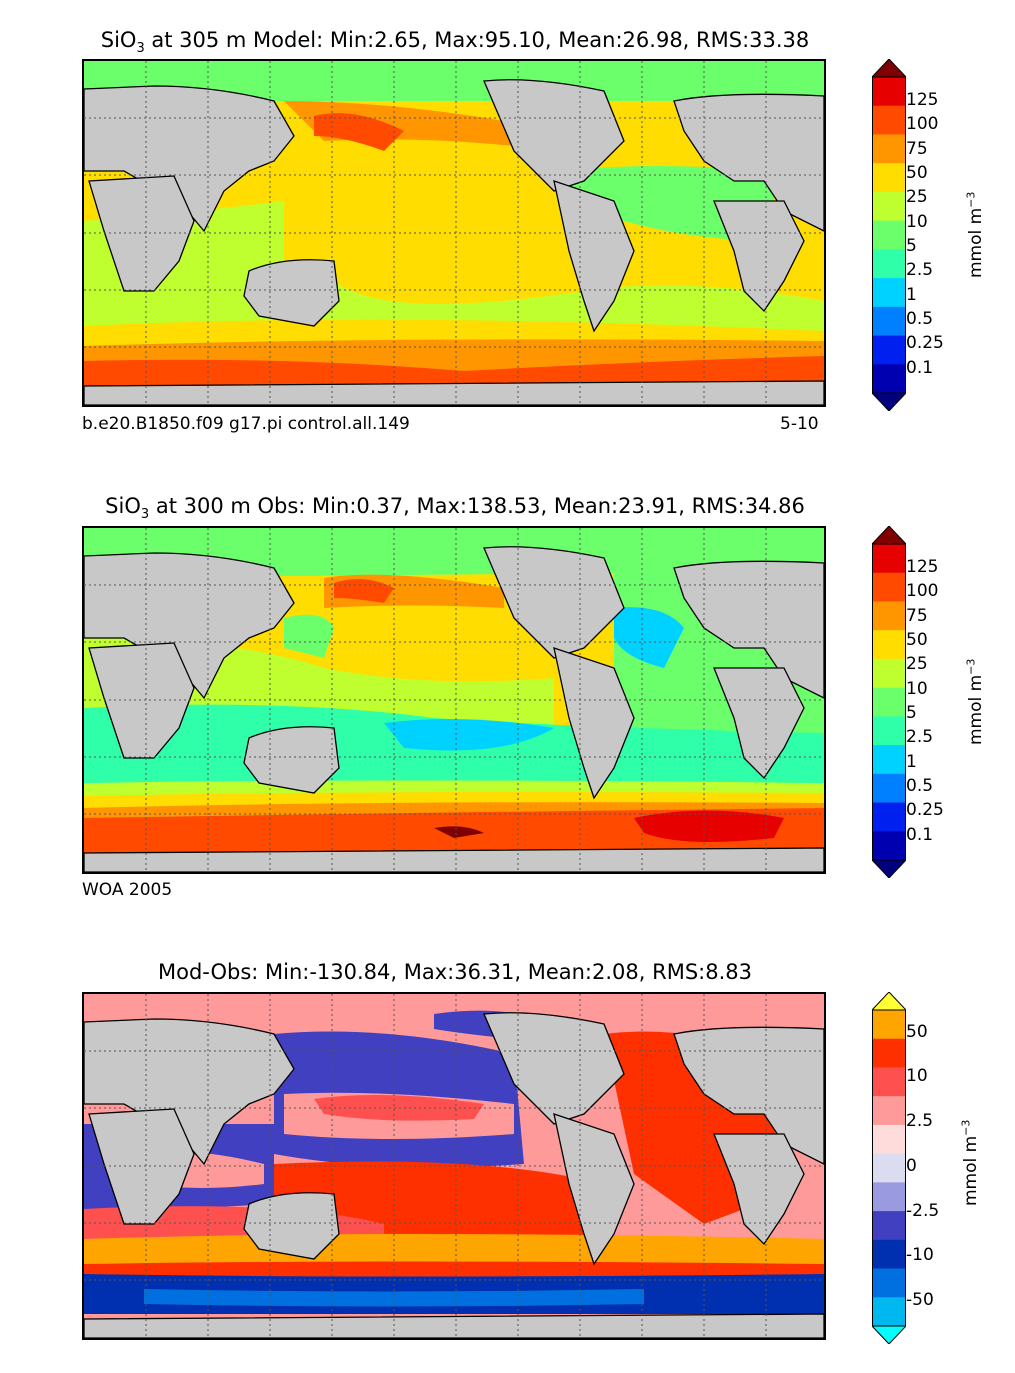  I want to click on tick-label: -10, so click(920, 1255).